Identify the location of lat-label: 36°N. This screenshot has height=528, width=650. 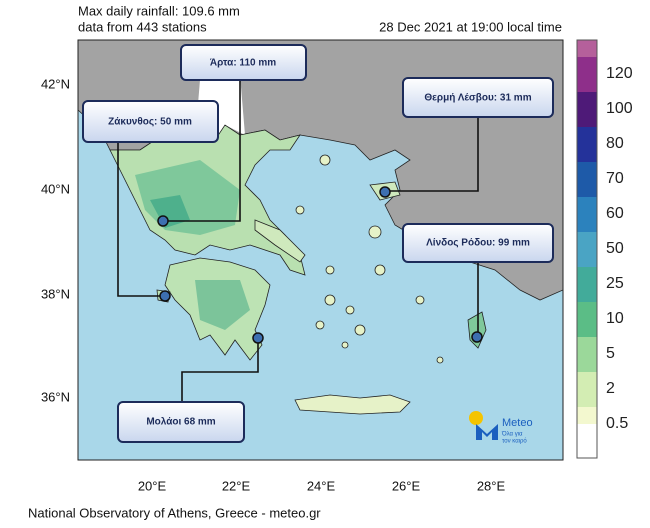
(55, 396).